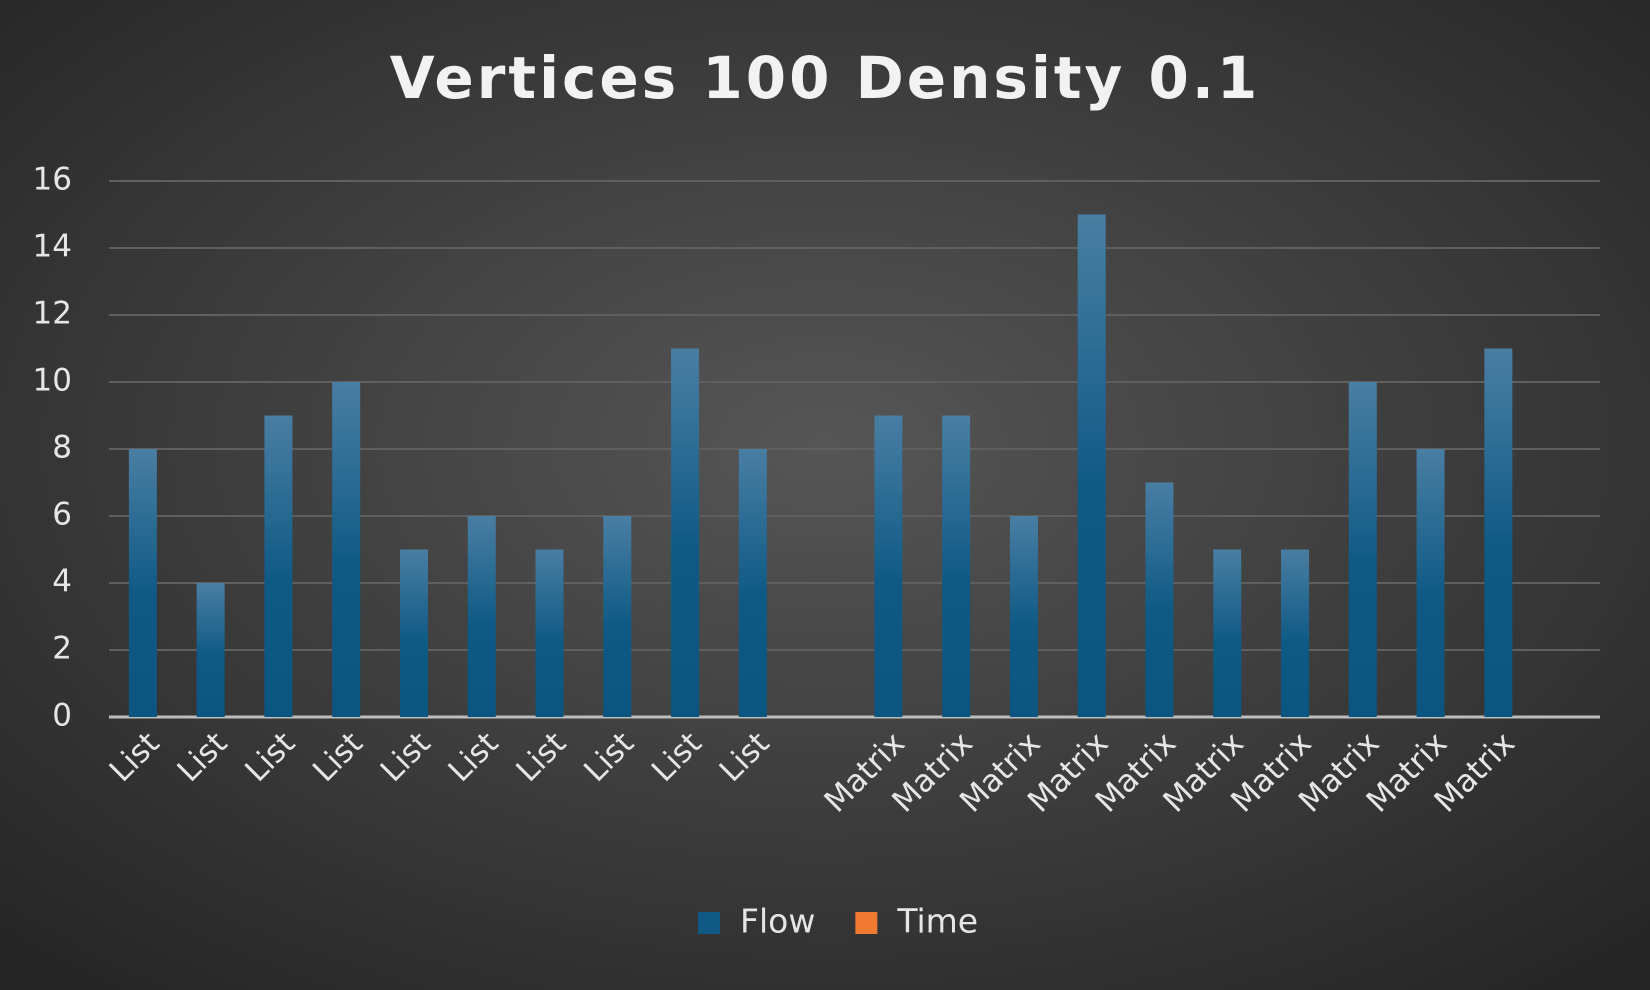 Image resolution: width=1650 pixels, height=990 pixels. Describe the element at coordinates (777, 921) in the screenshot. I see `legend-label: Flow` at that location.